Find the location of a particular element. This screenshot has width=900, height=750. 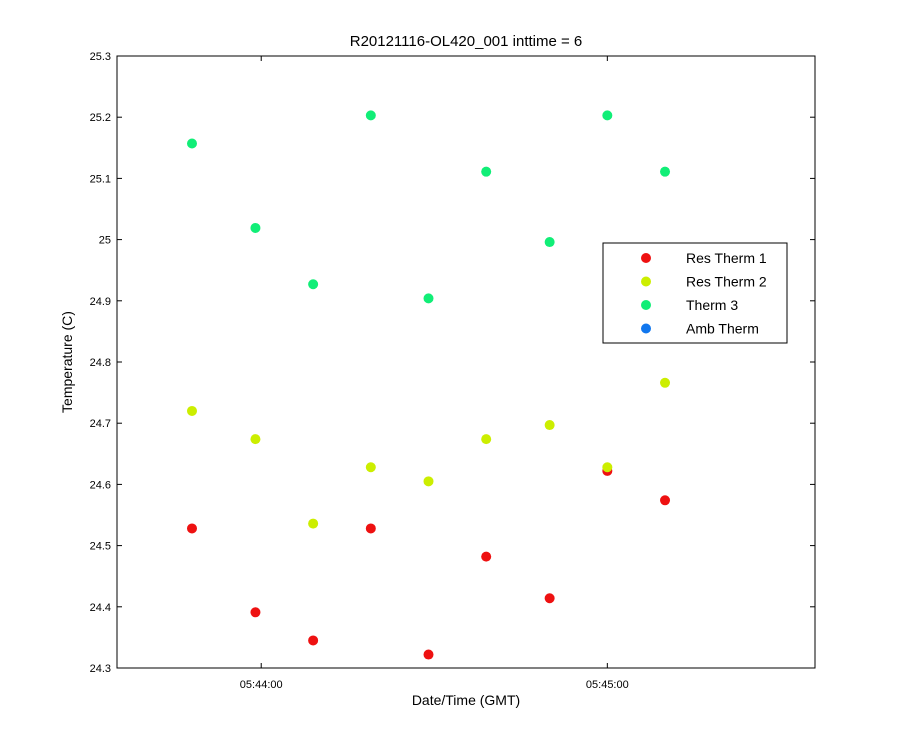

y-tick-label: 24.8 is located at coordinates (100, 363).